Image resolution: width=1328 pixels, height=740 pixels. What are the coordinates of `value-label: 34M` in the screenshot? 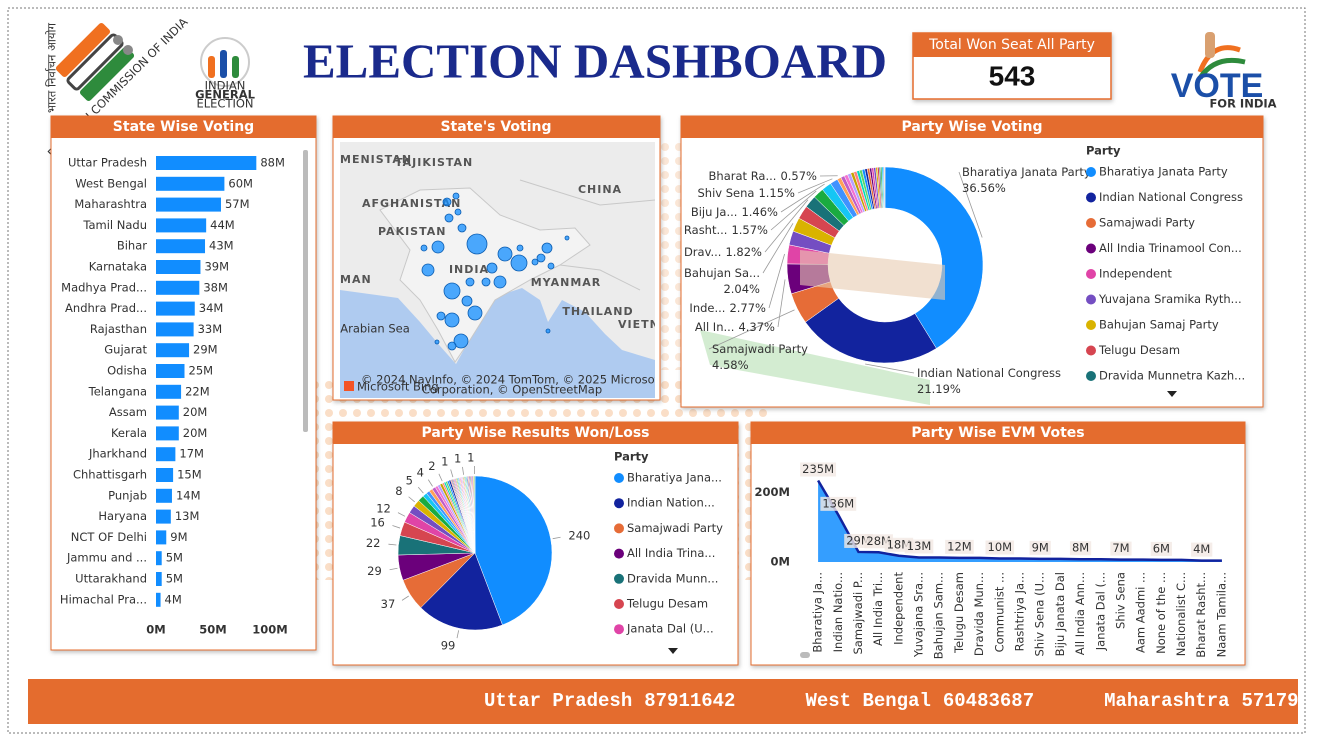 It's located at (211, 308).